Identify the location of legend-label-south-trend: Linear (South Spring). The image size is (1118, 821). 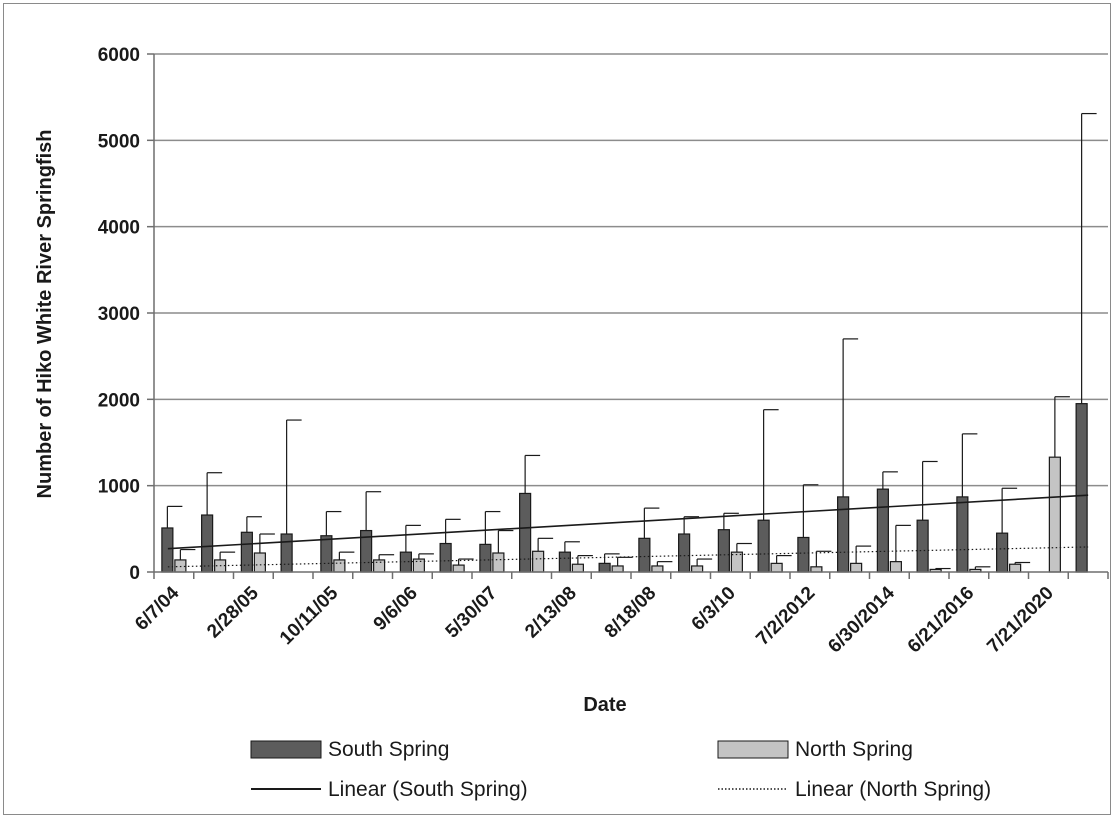
(428, 789).